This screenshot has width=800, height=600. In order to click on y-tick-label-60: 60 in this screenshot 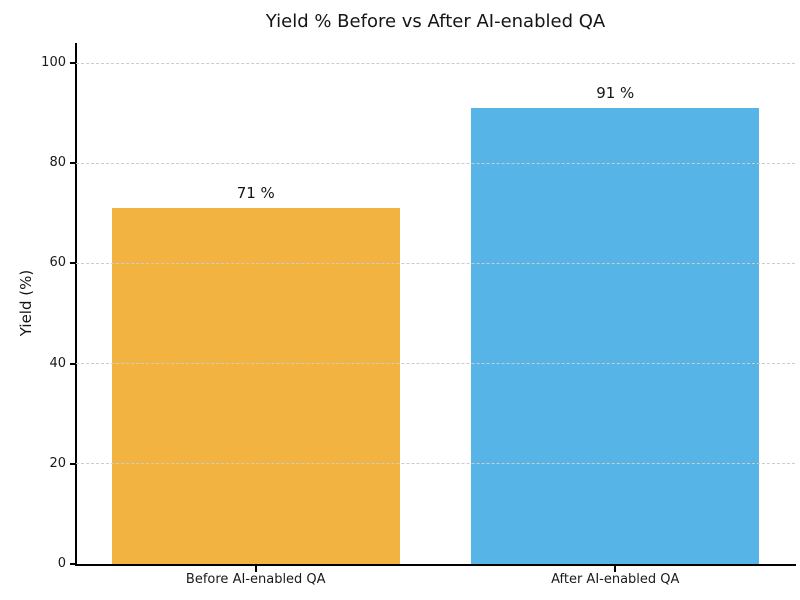, I will do `click(57, 263)`.